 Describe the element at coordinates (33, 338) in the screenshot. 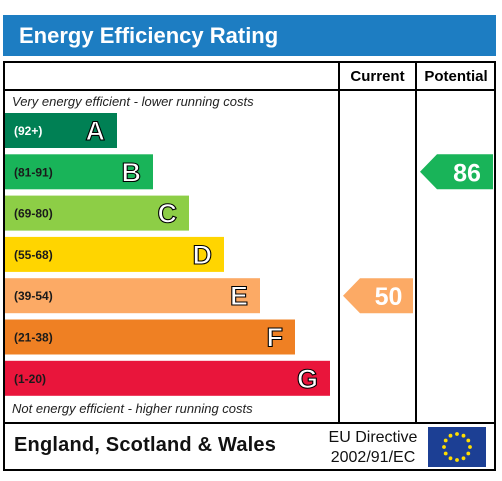

I see `band-range-f: (21-38)` at that location.